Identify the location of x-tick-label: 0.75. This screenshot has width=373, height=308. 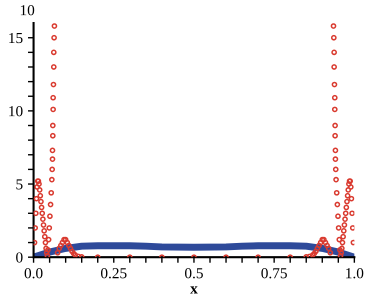
(274, 273).